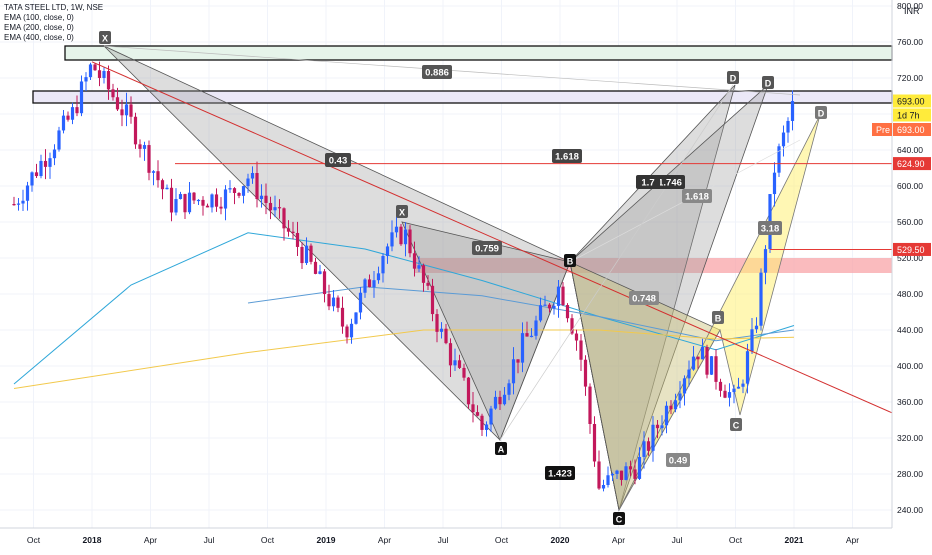 The height and width of the screenshot is (555, 932). I want to click on point-b-main: B, so click(570, 260).